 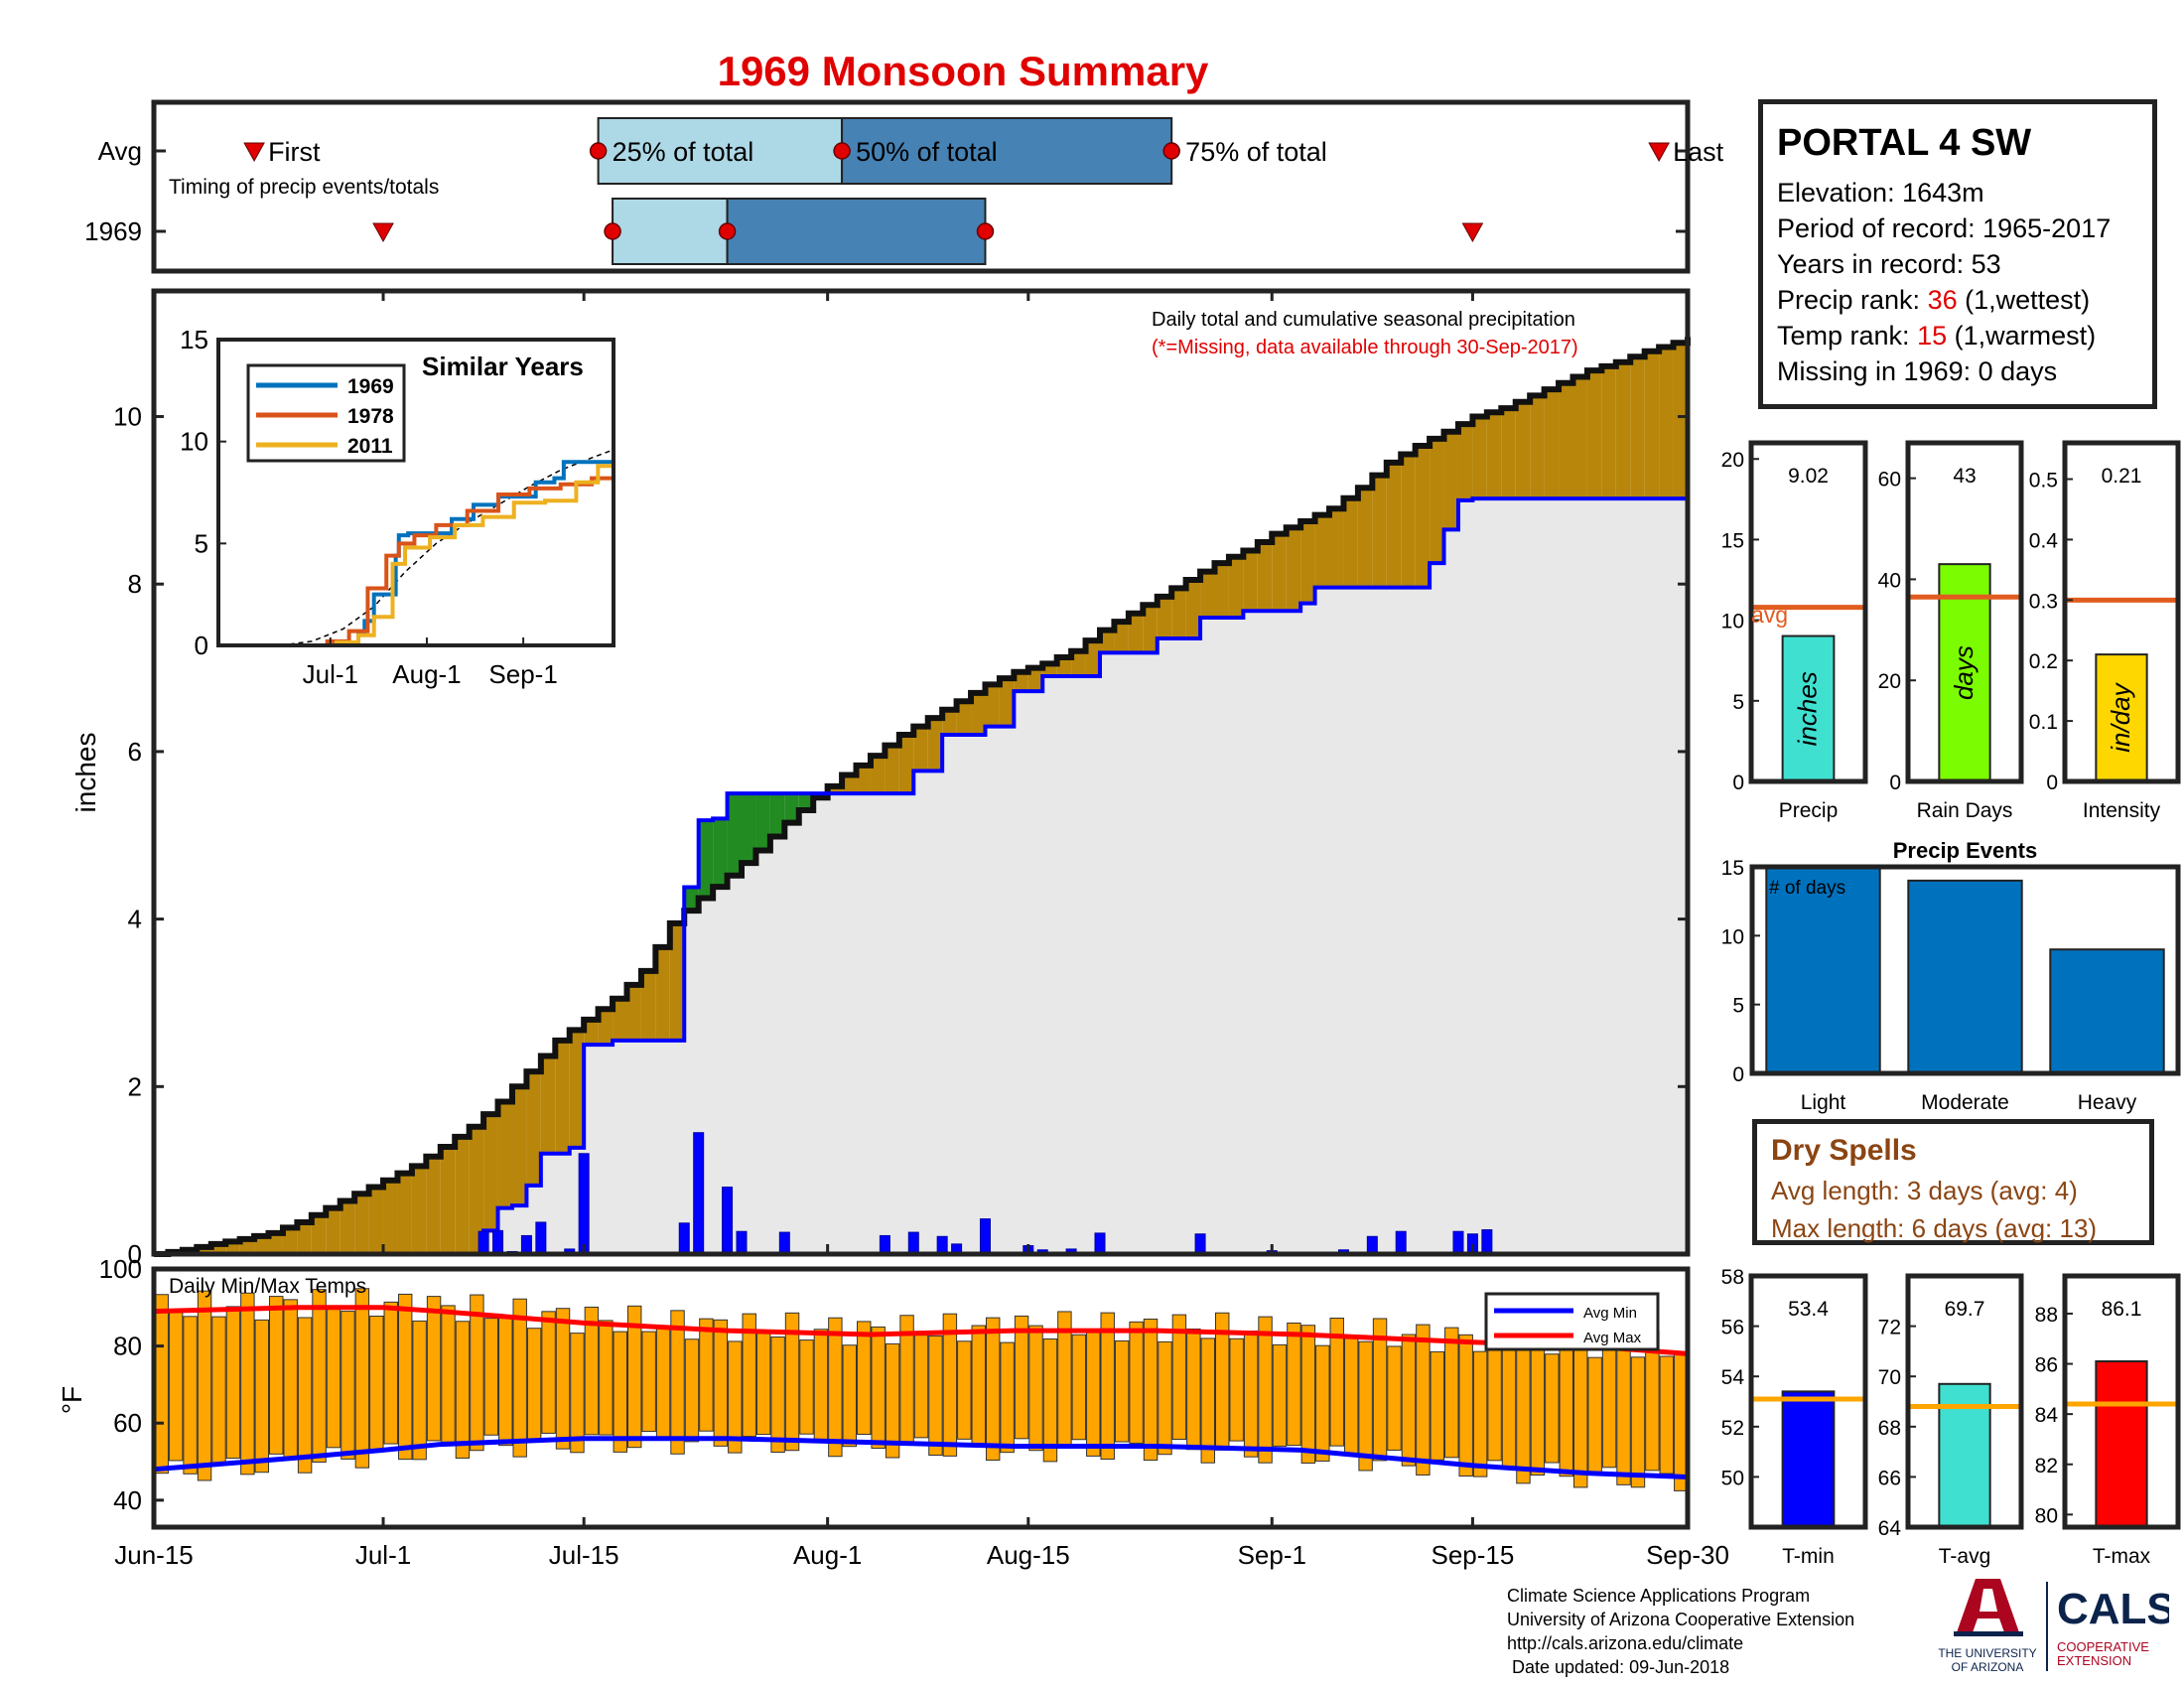 I want to click on t-avg-frame, so click(x=1964, y=1401).